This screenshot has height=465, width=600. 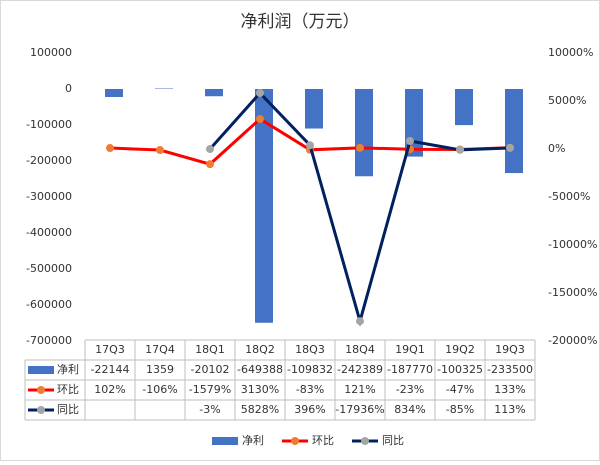 I want to click on table-cell: -649388, so click(x=260, y=369).